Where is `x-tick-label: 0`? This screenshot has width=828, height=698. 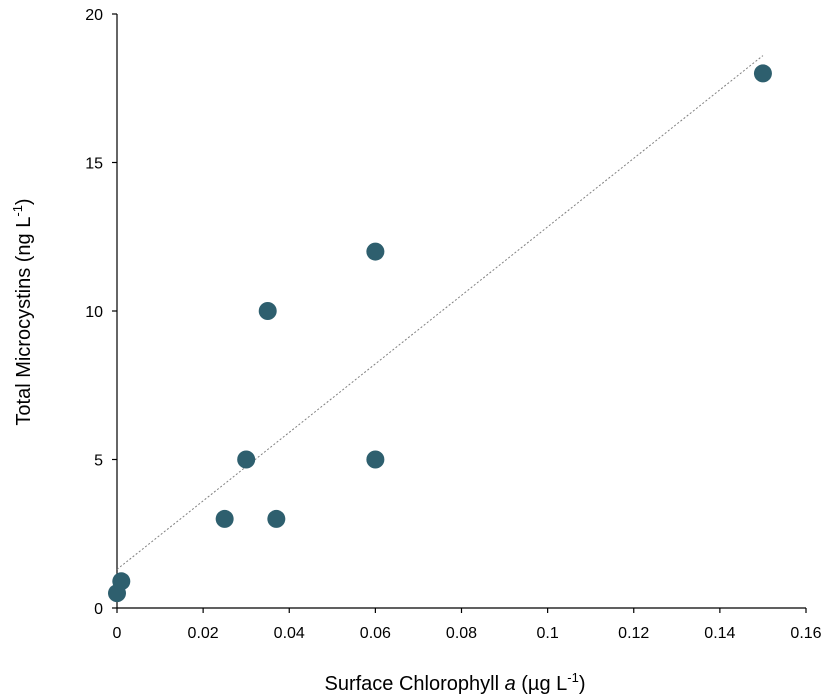
x-tick-label: 0 is located at coordinates (117, 633).